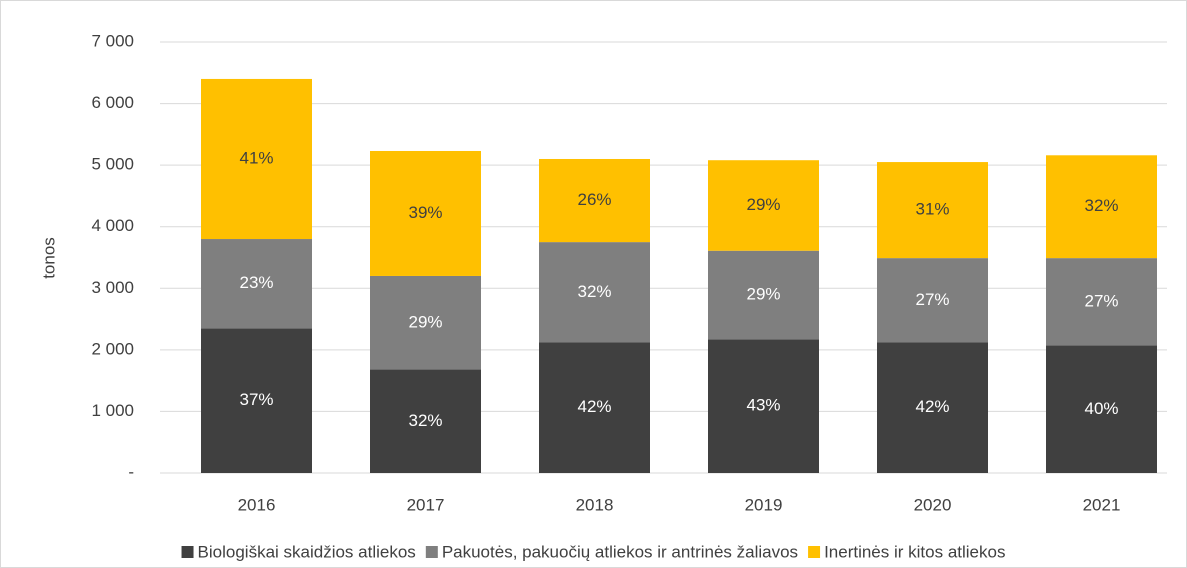 Image resolution: width=1187 pixels, height=568 pixels. Describe the element at coordinates (764, 504) in the screenshot. I see `x-tick-label: 2019` at that location.